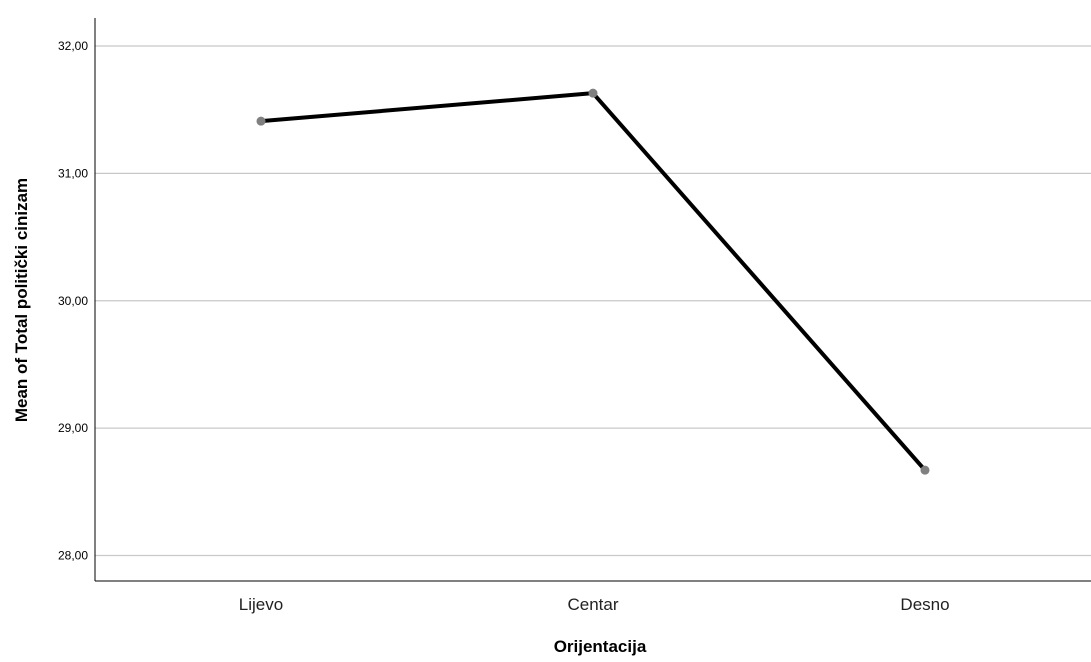  I want to click on y-tick-labels: 28,00 29,00 30,00 31,00 32,00, so click(73, 301).